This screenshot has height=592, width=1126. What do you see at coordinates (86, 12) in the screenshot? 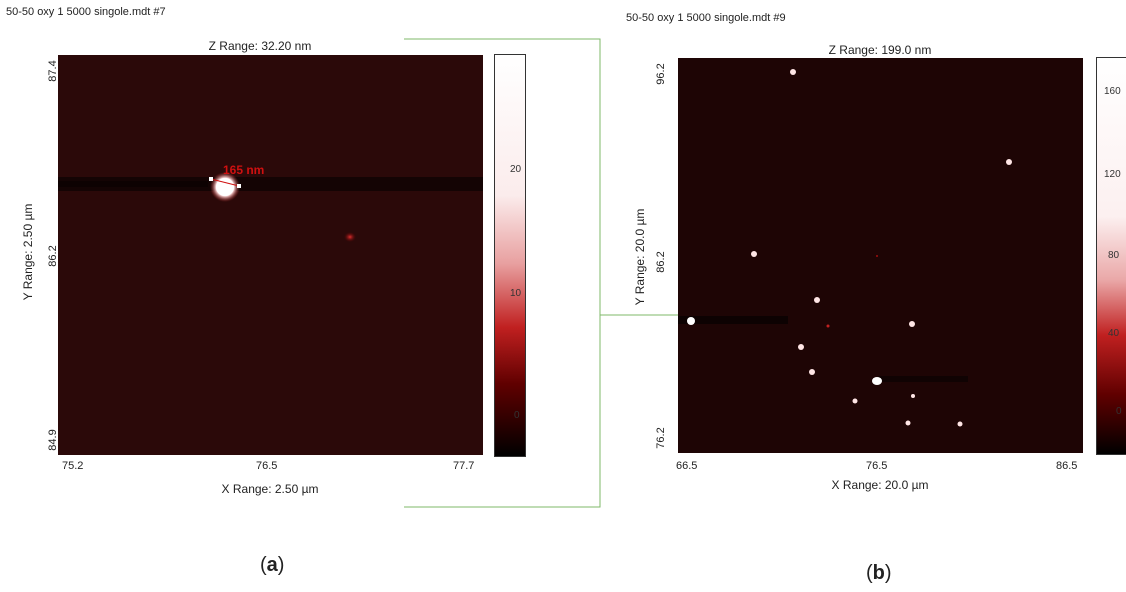
I see `panel-a-file-title: 50-50 oxy 1 5000 singole.mdt #7` at bounding box center [86, 12].